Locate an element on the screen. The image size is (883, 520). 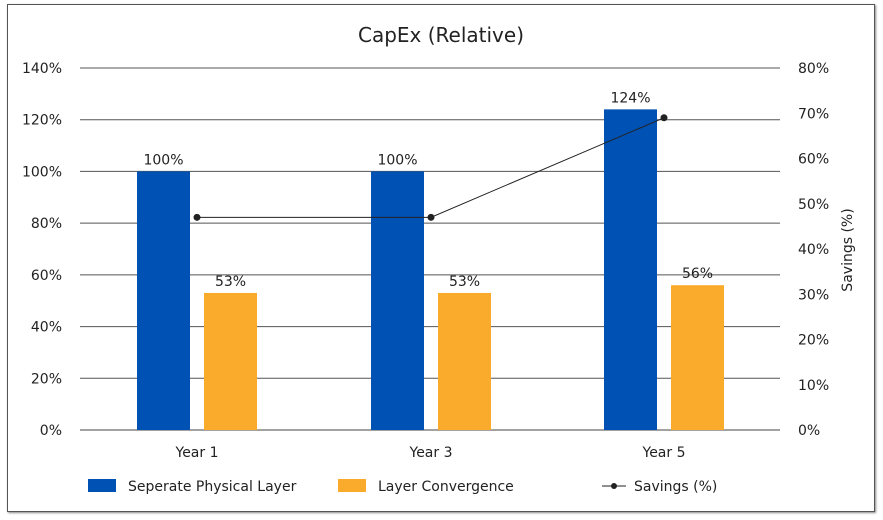
savings-line is located at coordinates (431, 167).